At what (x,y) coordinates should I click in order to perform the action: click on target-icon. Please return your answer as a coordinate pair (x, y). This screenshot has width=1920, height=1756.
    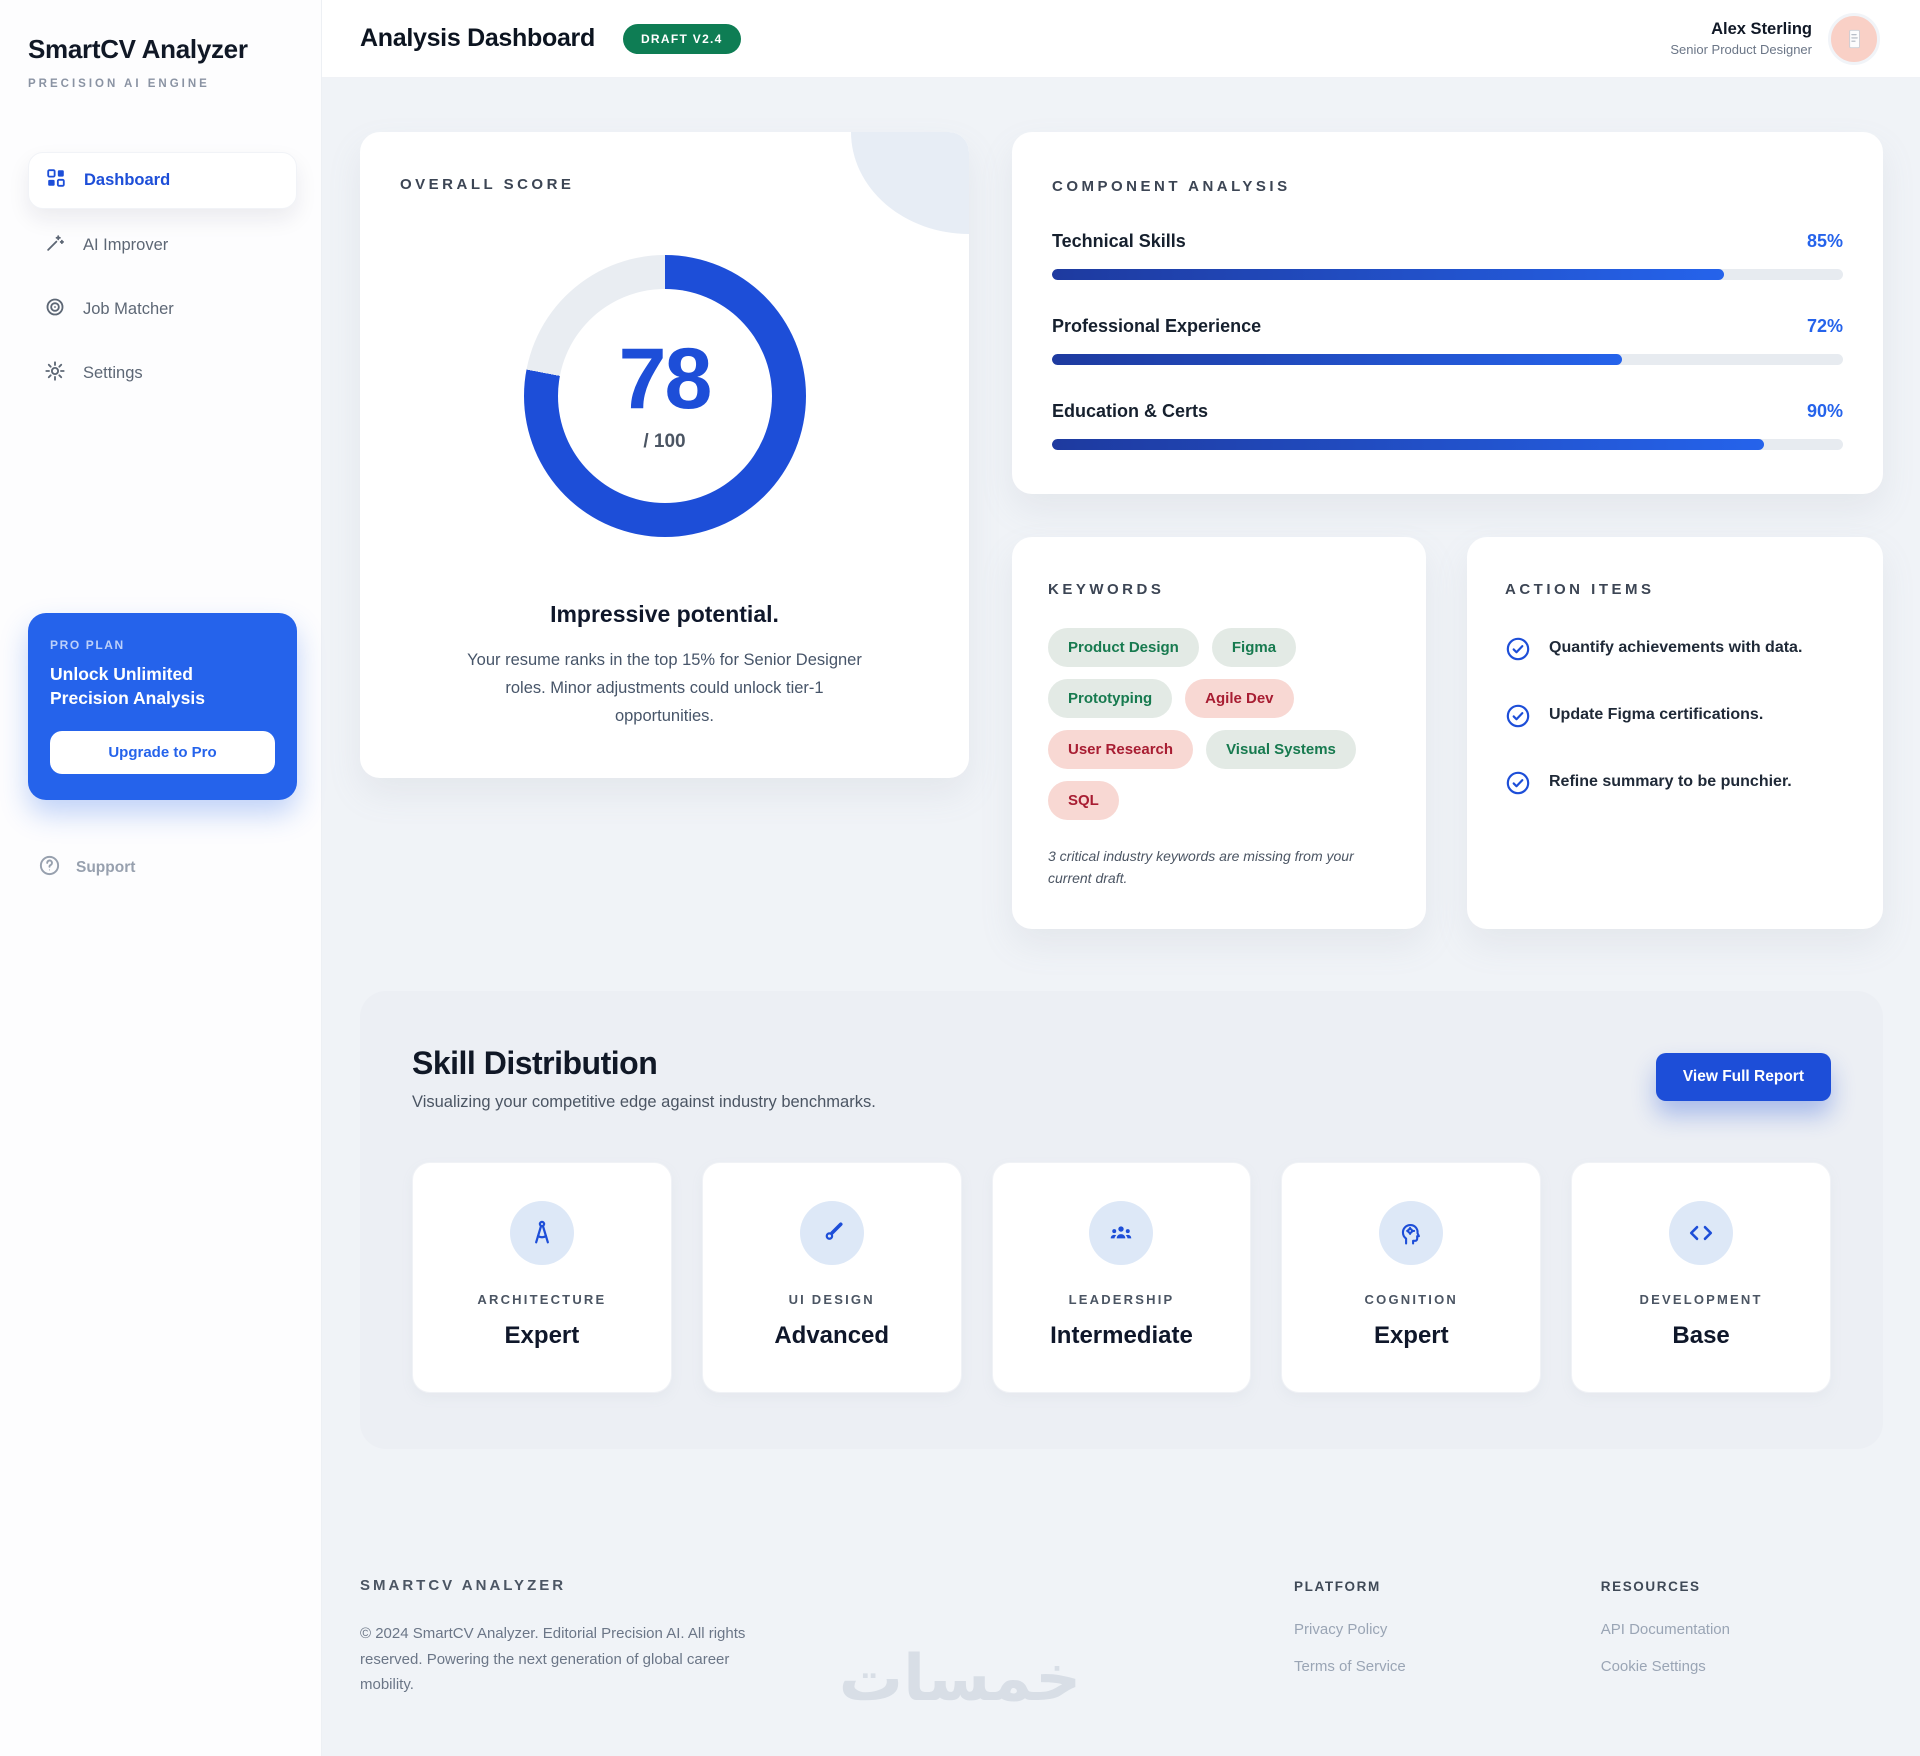
    Looking at the image, I should click on (55, 309).